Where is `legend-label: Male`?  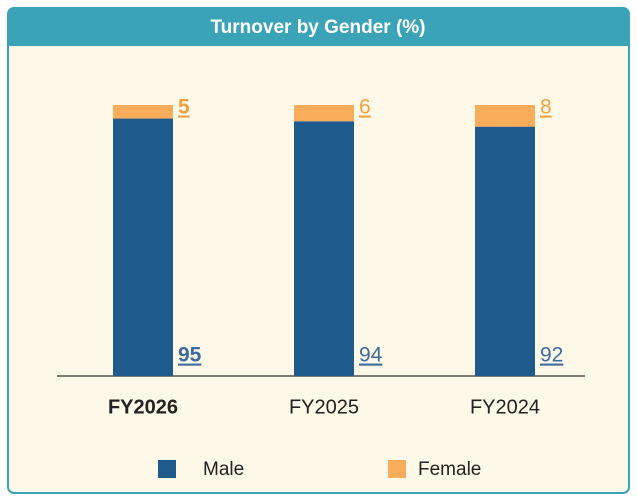
legend-label: Male is located at coordinates (223, 469).